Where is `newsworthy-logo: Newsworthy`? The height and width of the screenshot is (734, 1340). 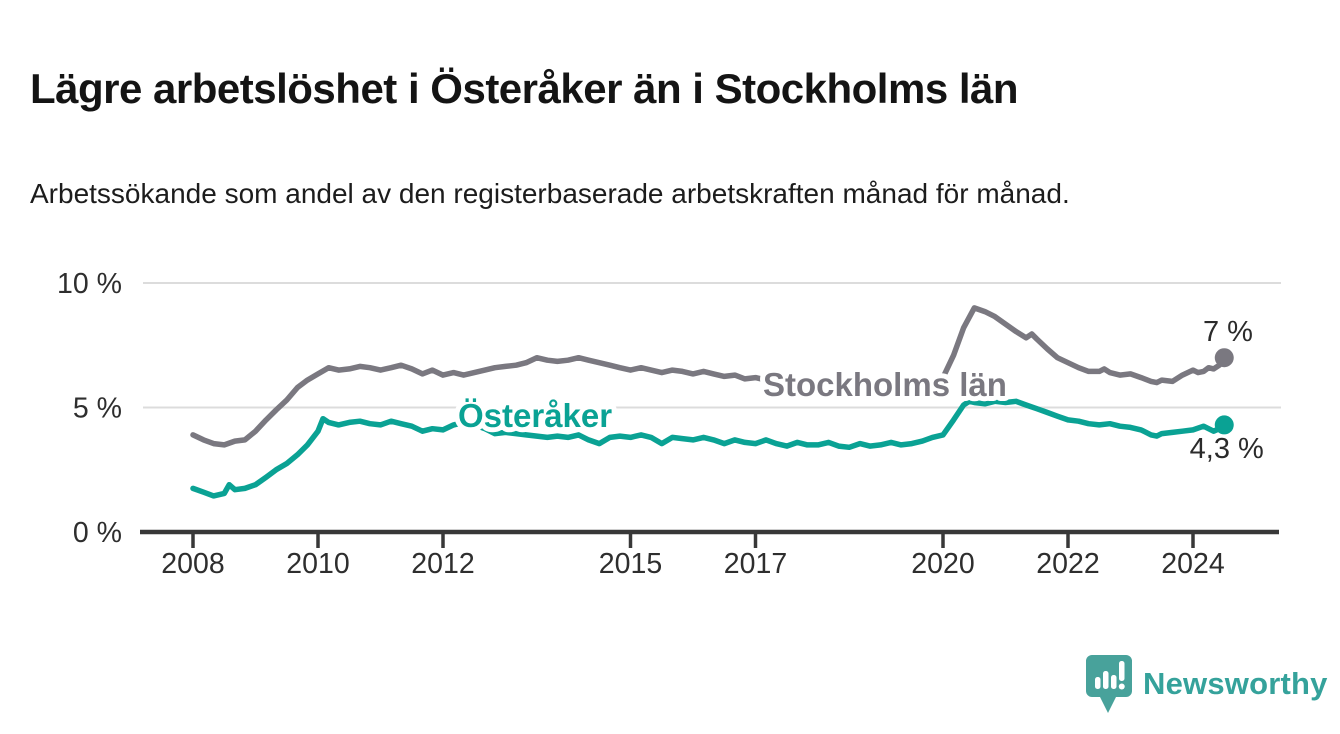 newsworthy-logo: Newsworthy is located at coordinates (1207, 684).